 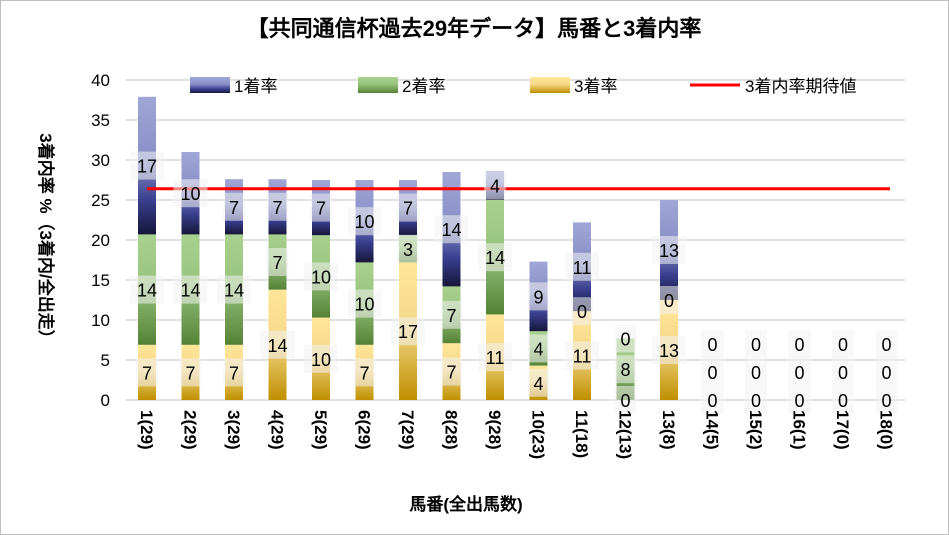 What do you see at coordinates (105, 400) in the screenshot?
I see `y-tick-label: 0` at bounding box center [105, 400].